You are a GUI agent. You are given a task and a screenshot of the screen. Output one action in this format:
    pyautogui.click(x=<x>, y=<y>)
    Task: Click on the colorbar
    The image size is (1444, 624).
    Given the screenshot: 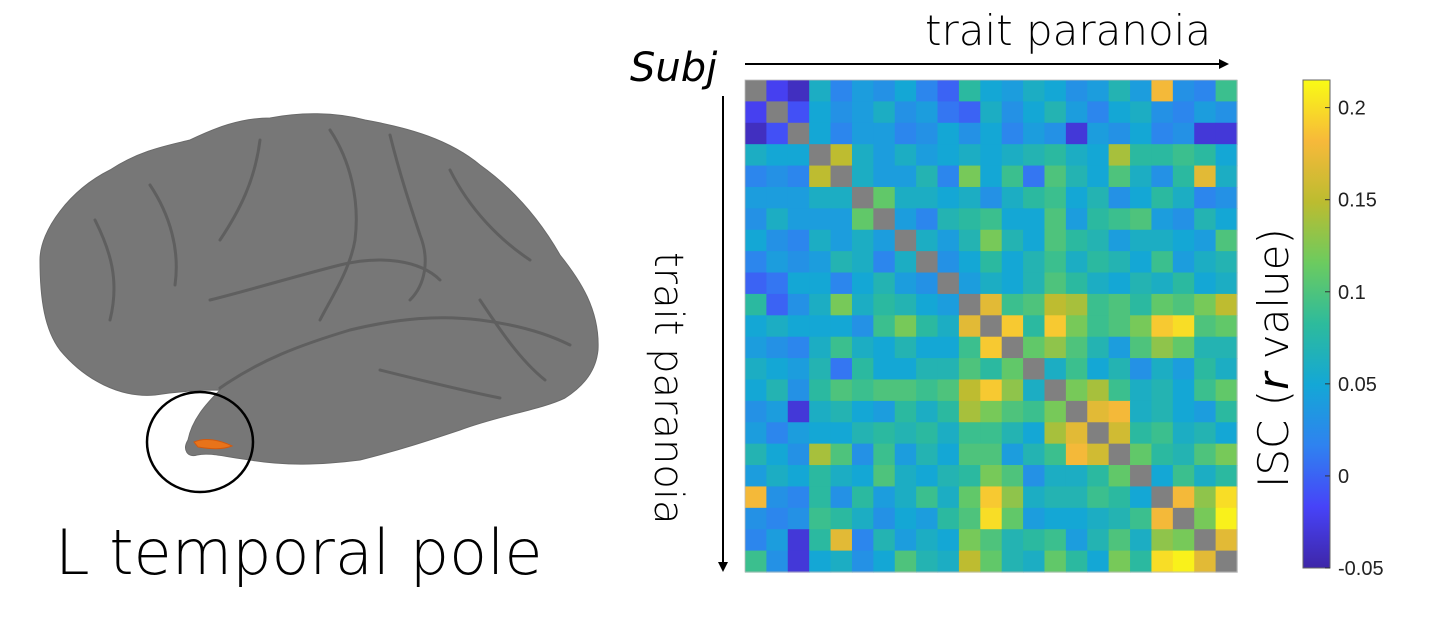 What is the action you would take?
    pyautogui.click(x=1316, y=324)
    